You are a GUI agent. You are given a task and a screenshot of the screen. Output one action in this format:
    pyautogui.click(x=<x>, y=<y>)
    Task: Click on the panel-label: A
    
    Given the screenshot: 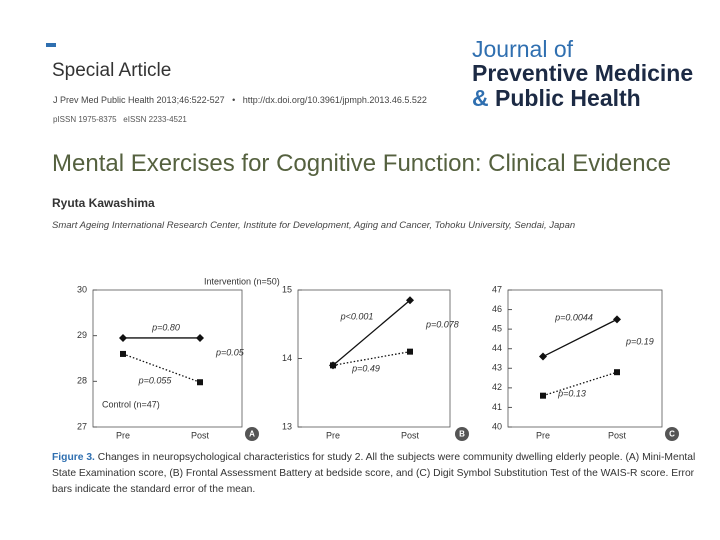 What is the action you would take?
    pyautogui.click(x=252, y=434)
    